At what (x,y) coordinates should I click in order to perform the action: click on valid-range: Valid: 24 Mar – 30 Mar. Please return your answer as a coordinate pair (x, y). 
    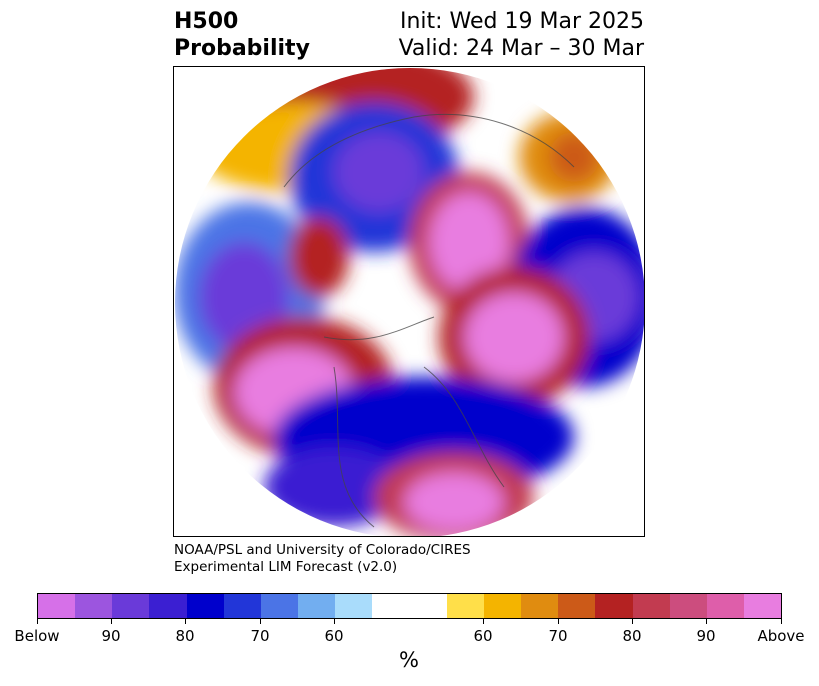
    Looking at the image, I should click on (521, 48).